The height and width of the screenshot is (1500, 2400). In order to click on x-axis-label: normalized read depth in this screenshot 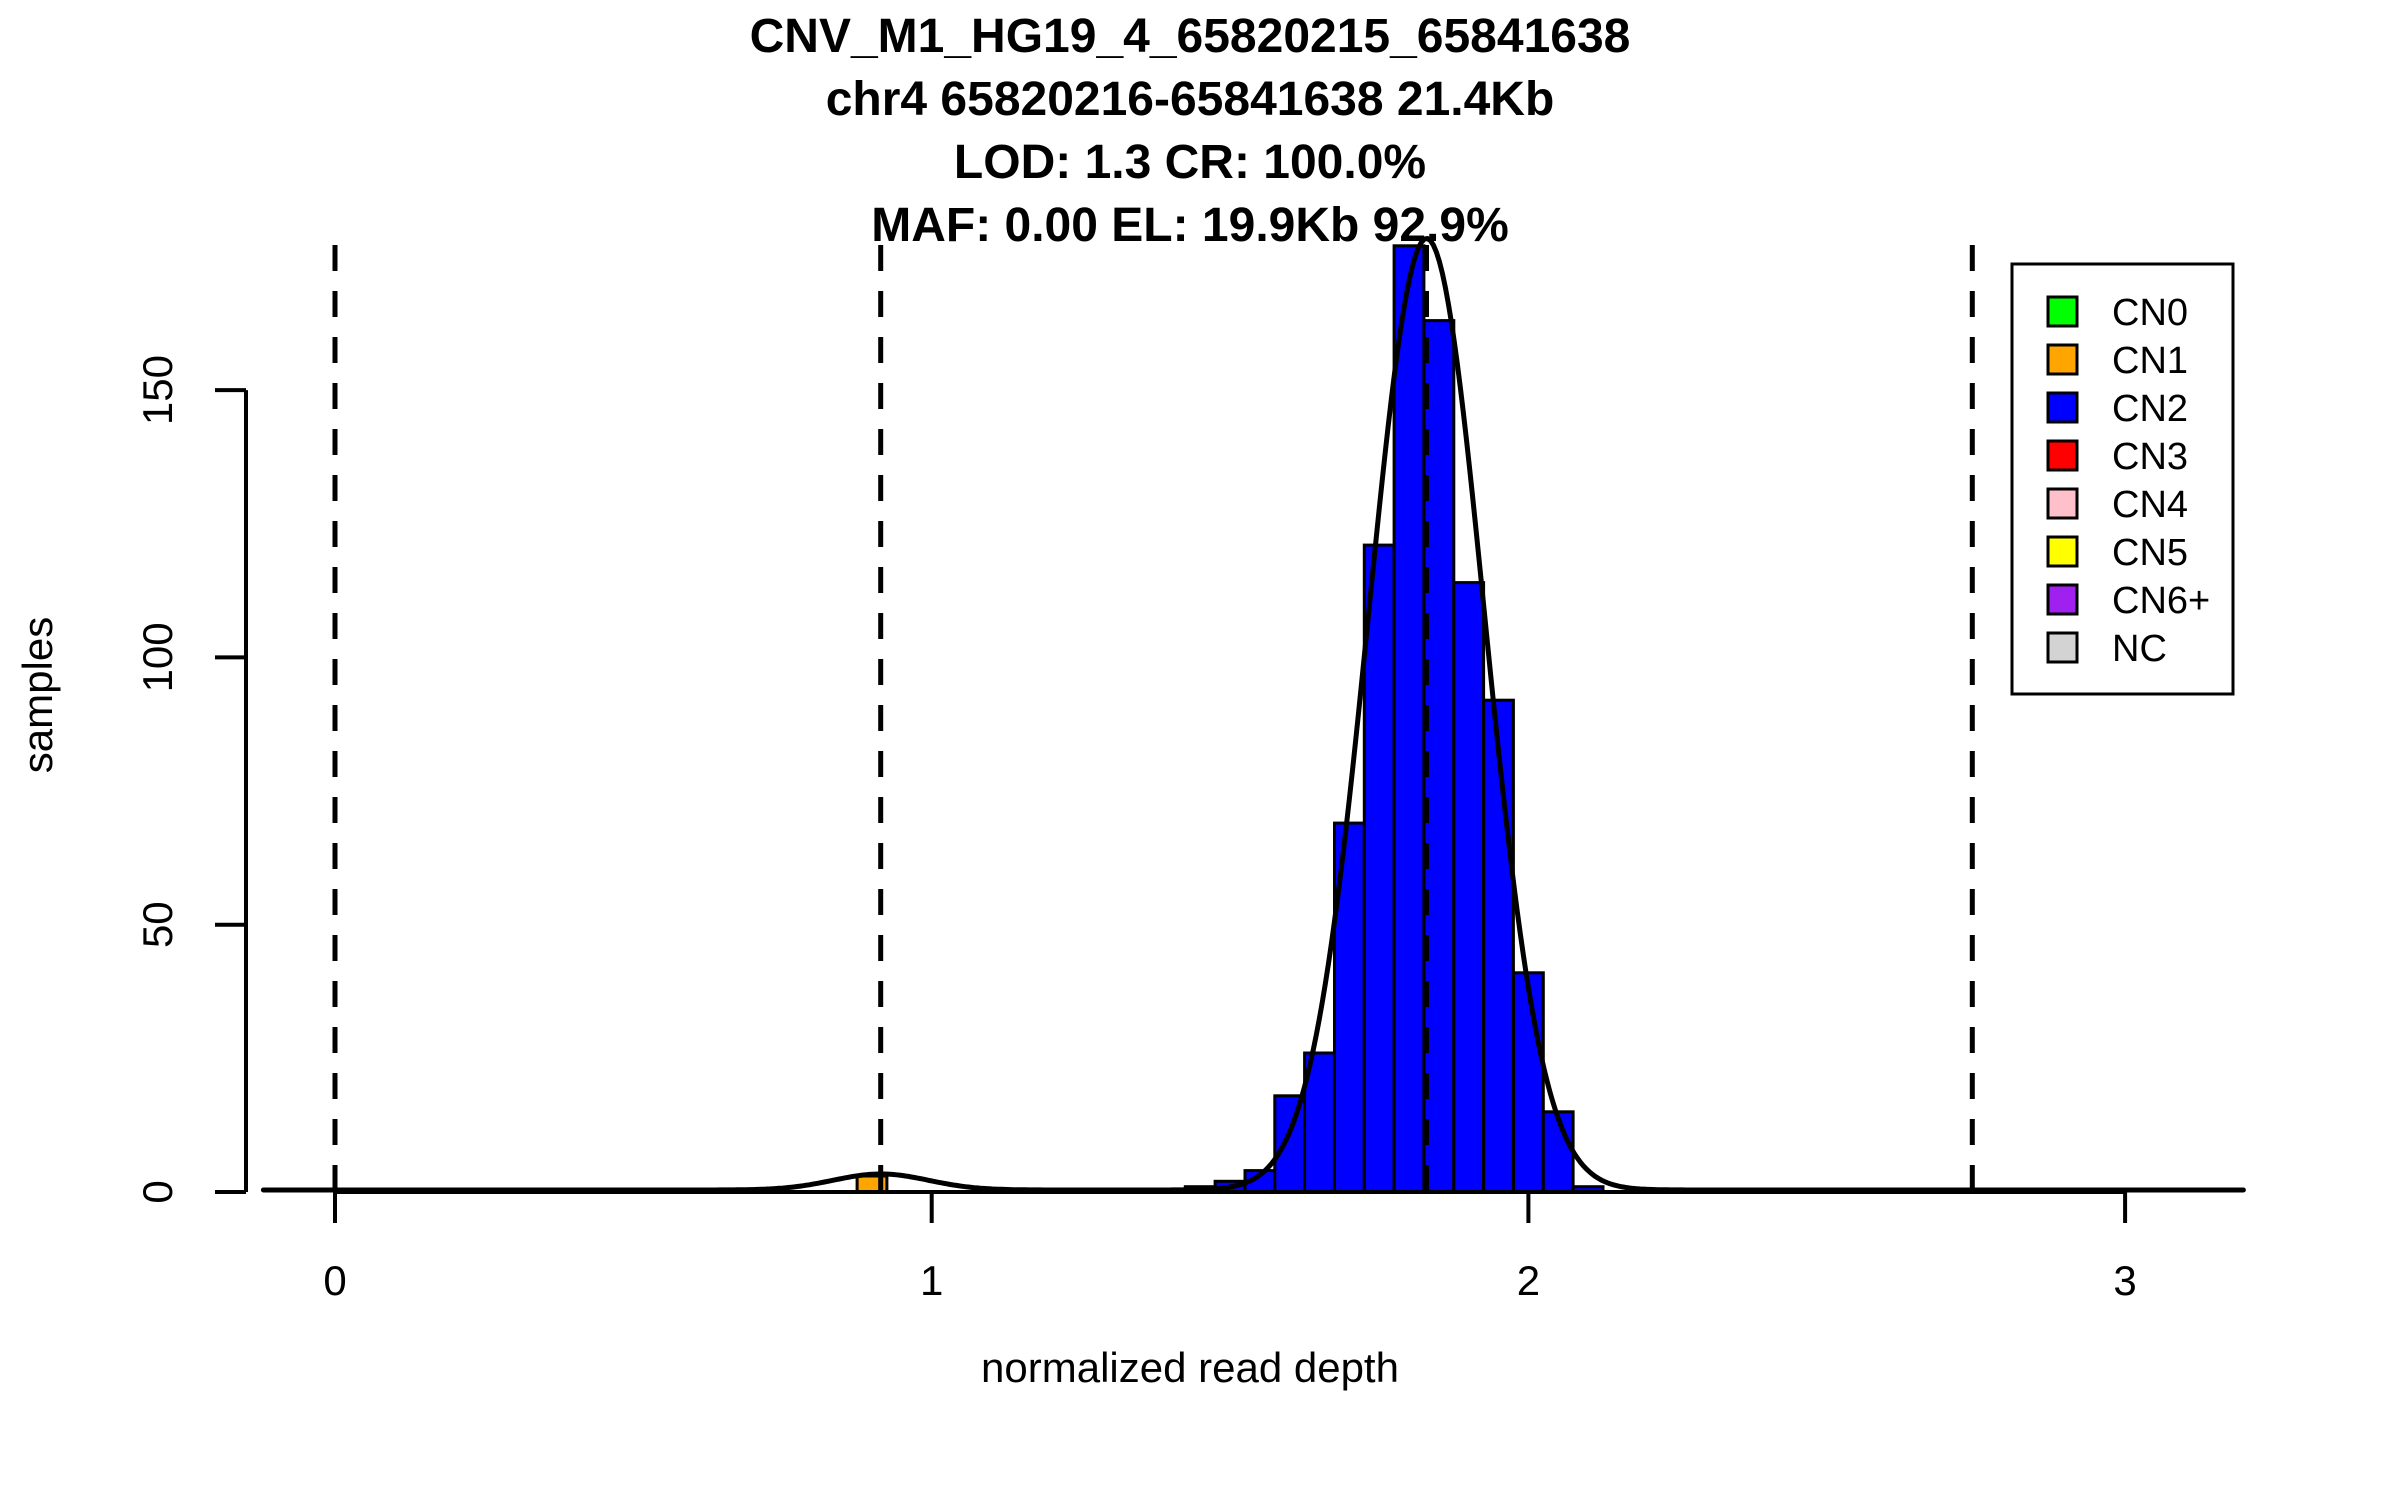, I will do `click(1190, 1367)`.